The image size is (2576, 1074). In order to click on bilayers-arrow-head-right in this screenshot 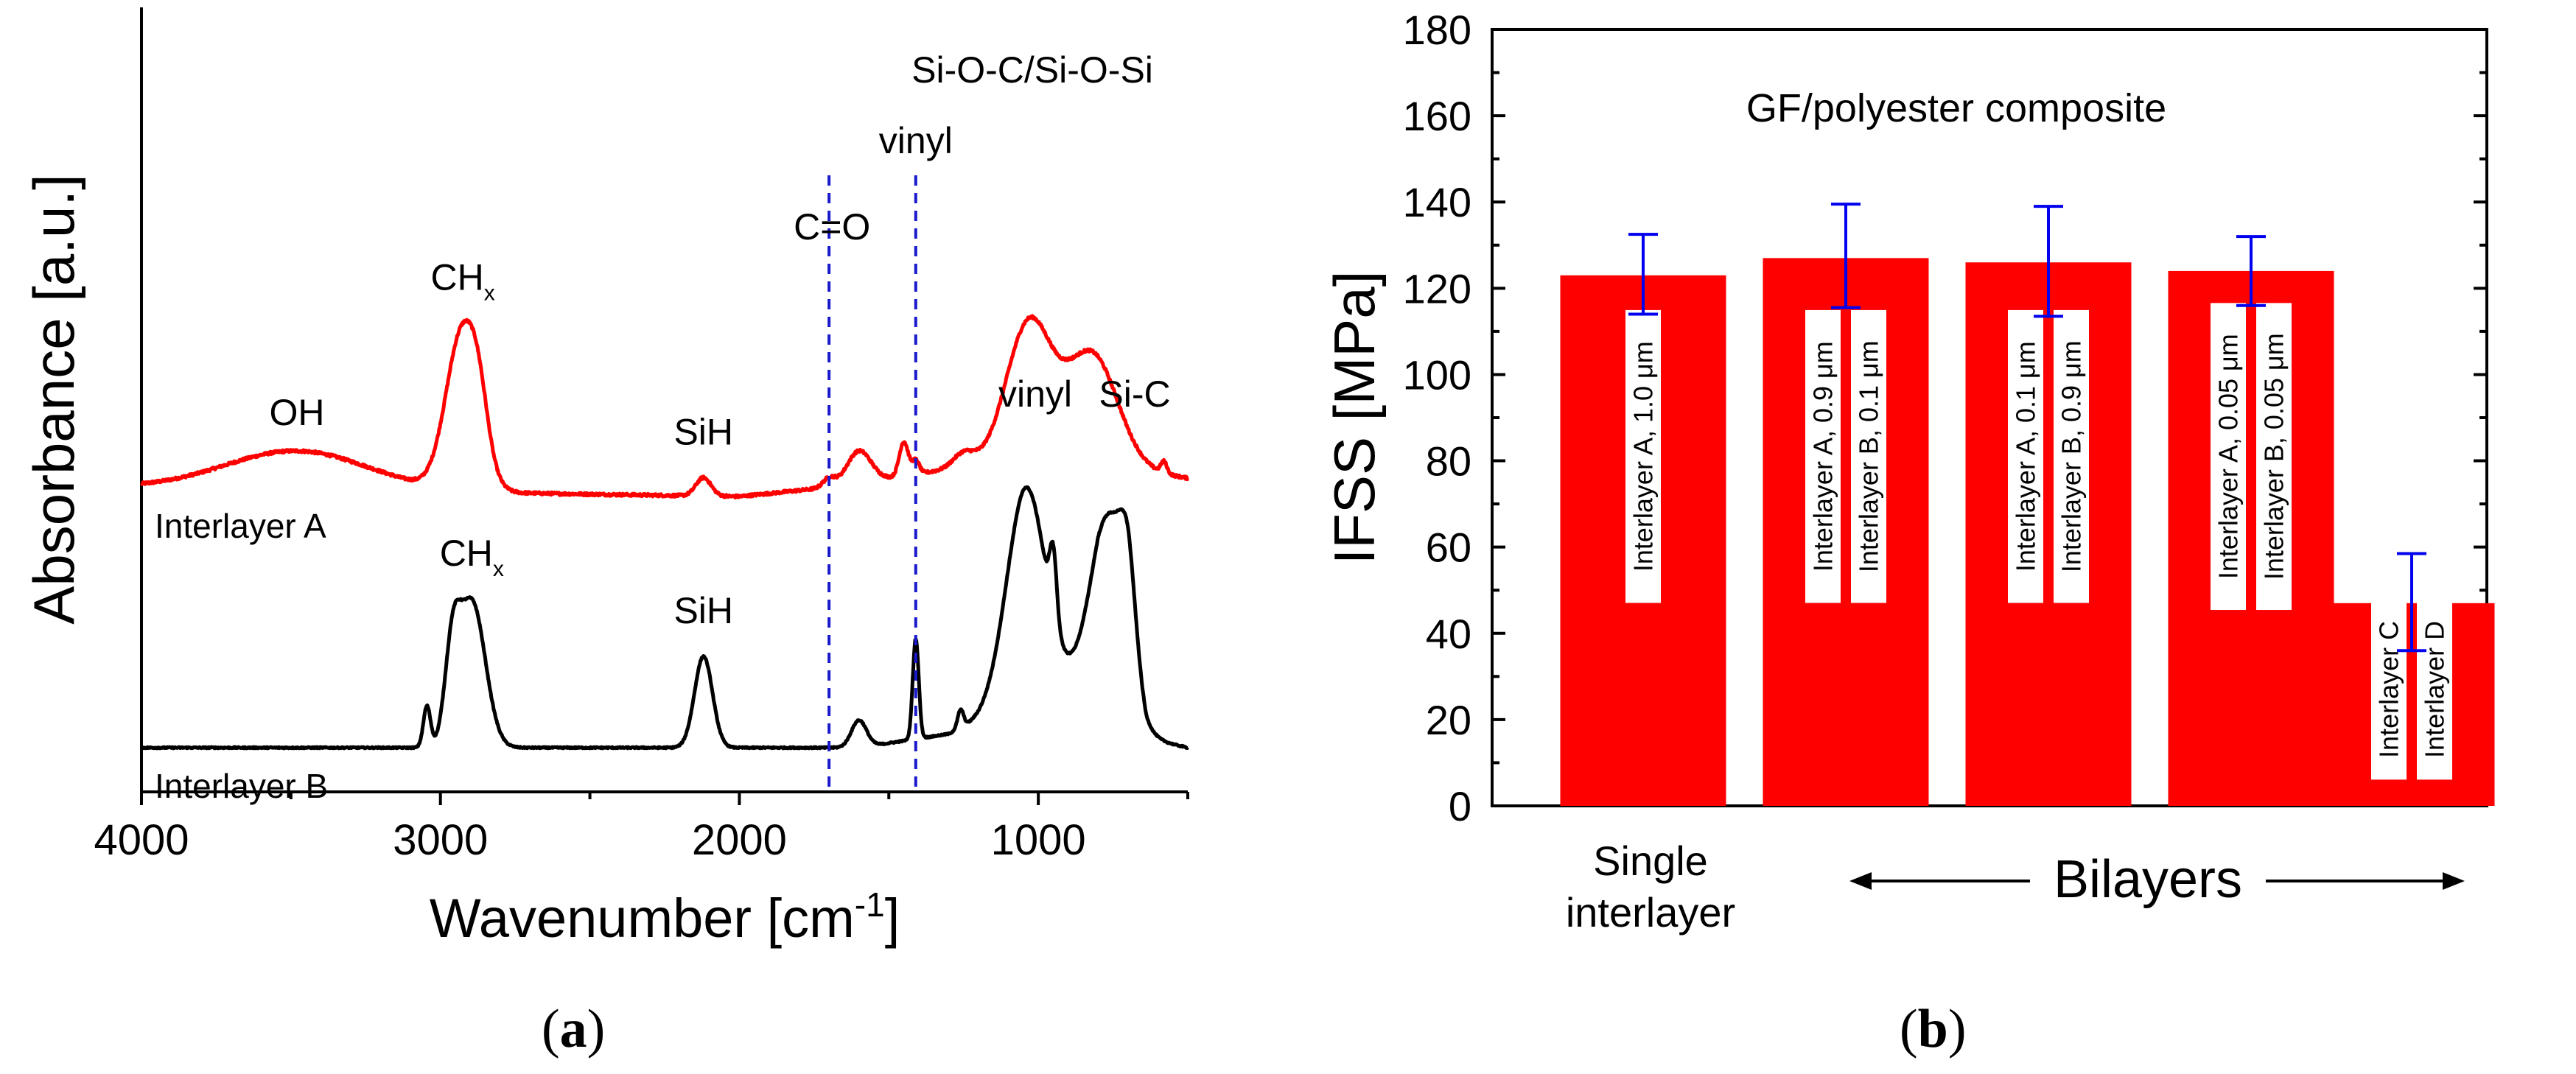, I will do `click(2454, 881)`.